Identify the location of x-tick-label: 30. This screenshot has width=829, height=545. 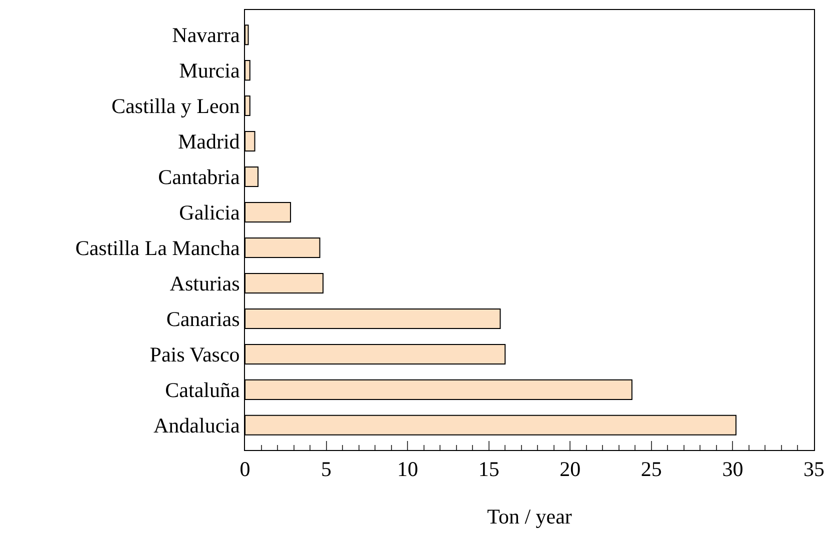
(733, 469).